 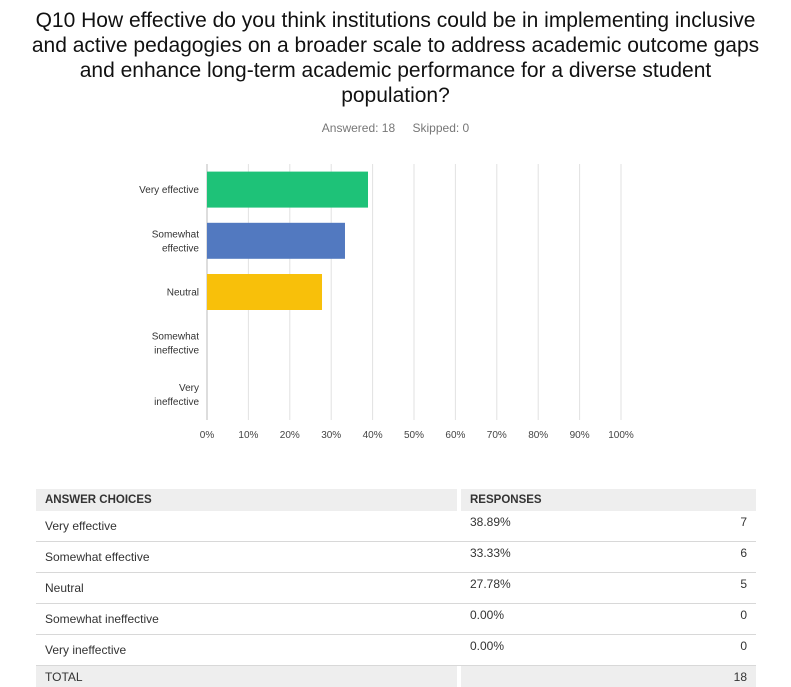 I want to click on x-tick-label: 10%, so click(x=248, y=435).